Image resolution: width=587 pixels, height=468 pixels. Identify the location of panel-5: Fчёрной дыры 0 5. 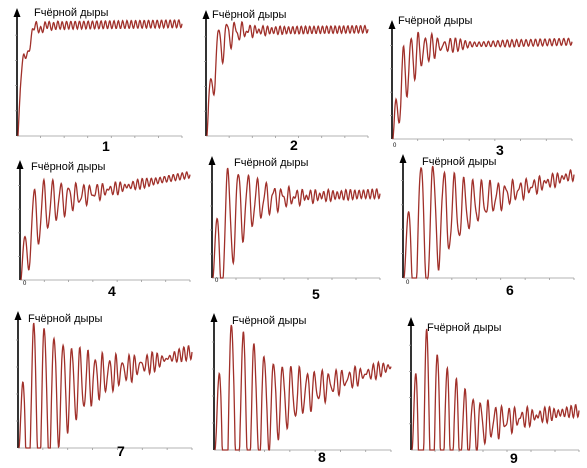
(297, 227).